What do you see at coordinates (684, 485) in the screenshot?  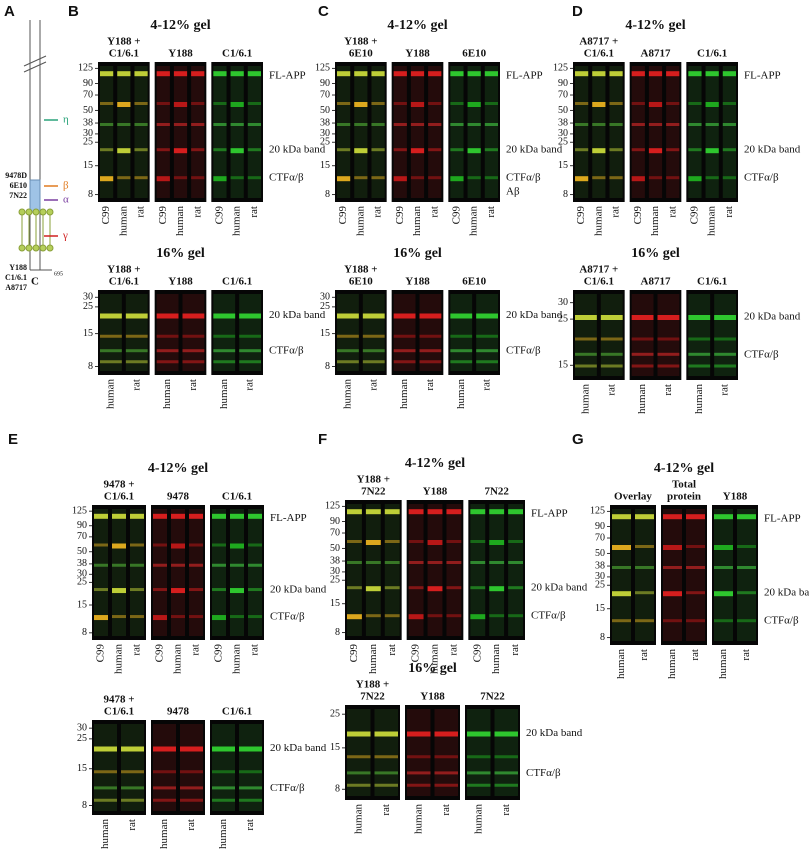 I see `antibody-label: Total` at bounding box center [684, 485].